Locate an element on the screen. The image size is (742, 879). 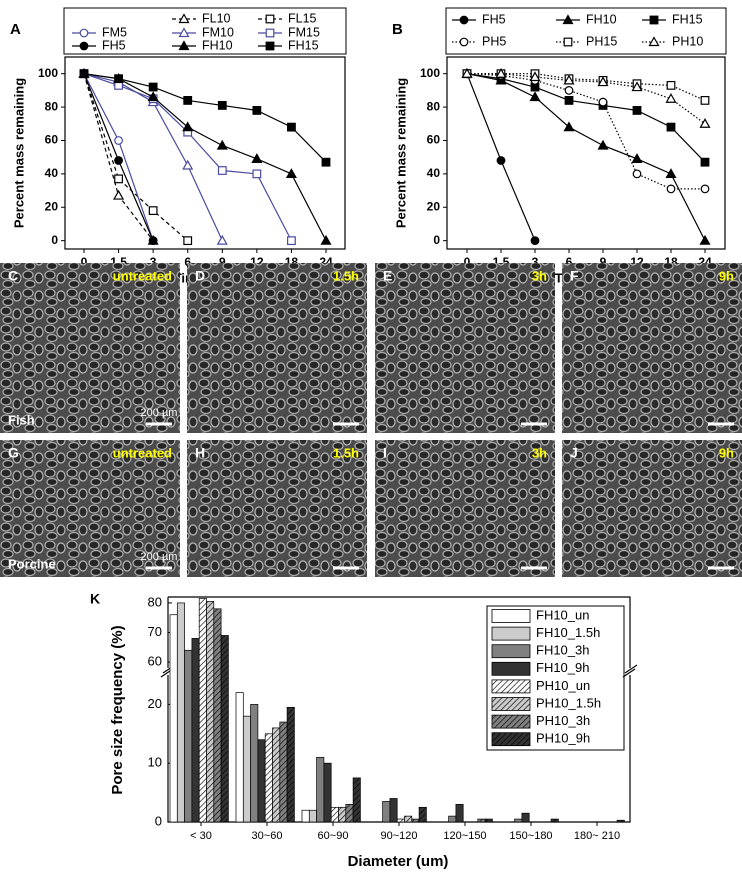
x-tick-label: 30~60 is located at coordinates (267, 836).